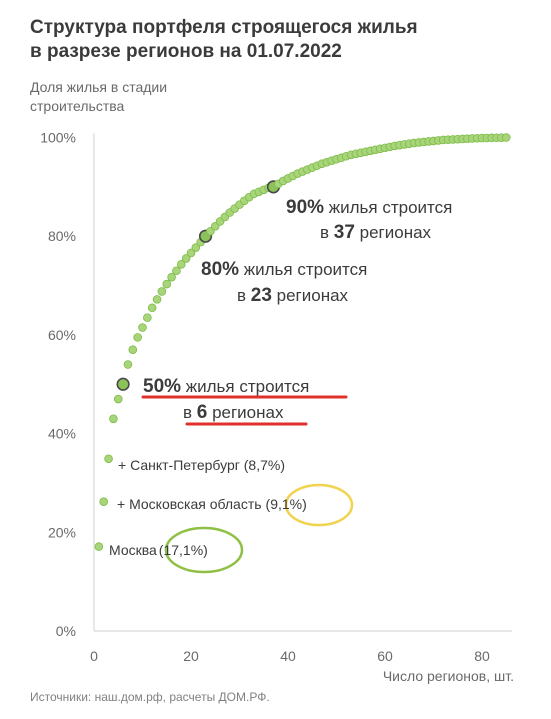 The height and width of the screenshot is (719, 551). I want to click on annotation-90-line-2: в 37 регионах, so click(376, 232).